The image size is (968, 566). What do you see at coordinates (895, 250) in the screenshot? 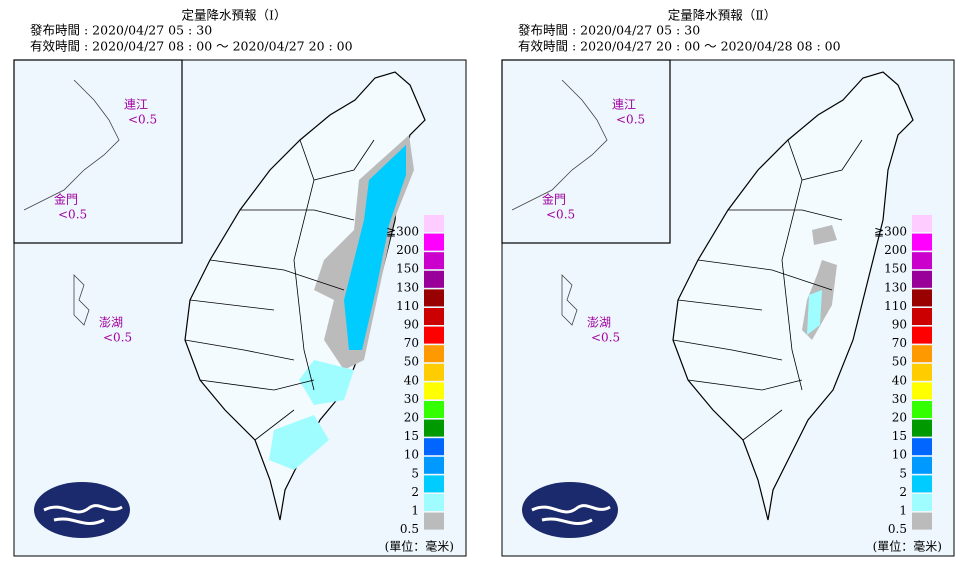
I see `legend-label: 200` at bounding box center [895, 250].